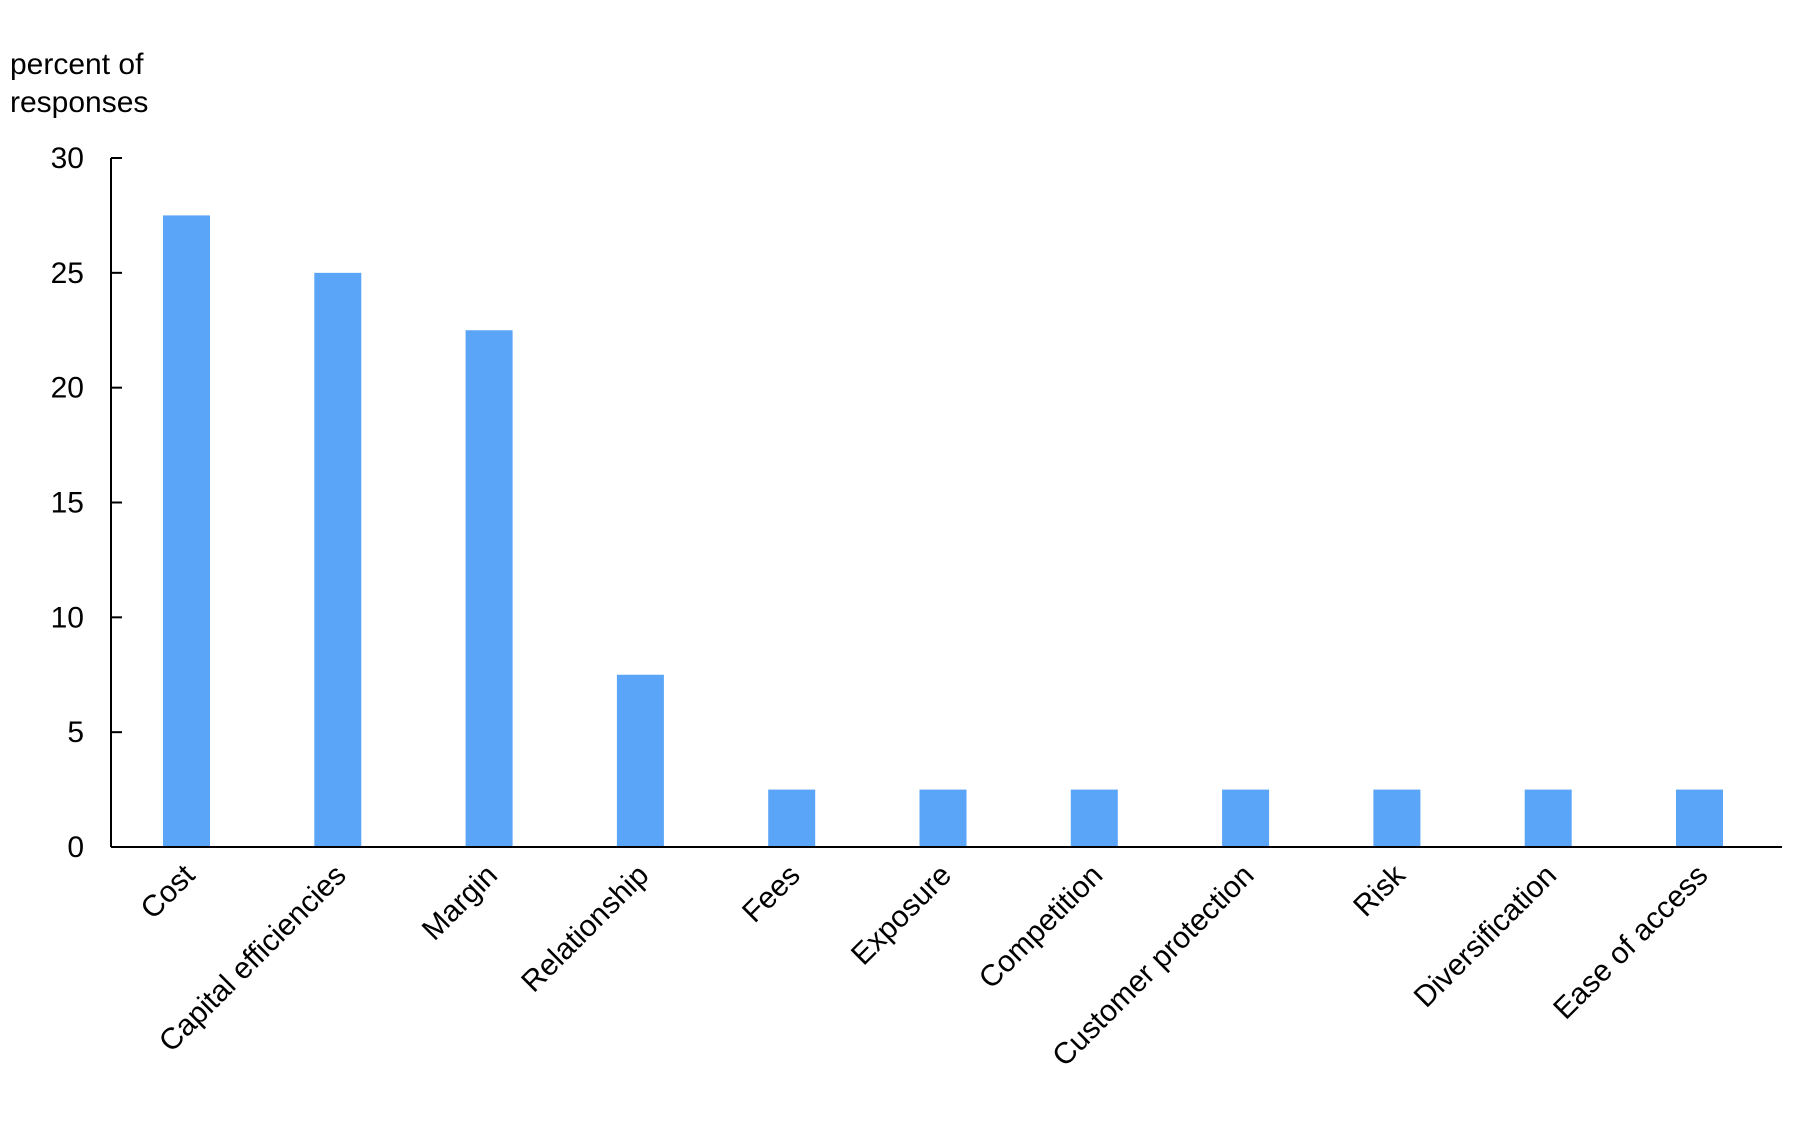 This screenshot has height=1131, width=1798. I want to click on y-axis-label-line-1: percent of, so click(77, 64).